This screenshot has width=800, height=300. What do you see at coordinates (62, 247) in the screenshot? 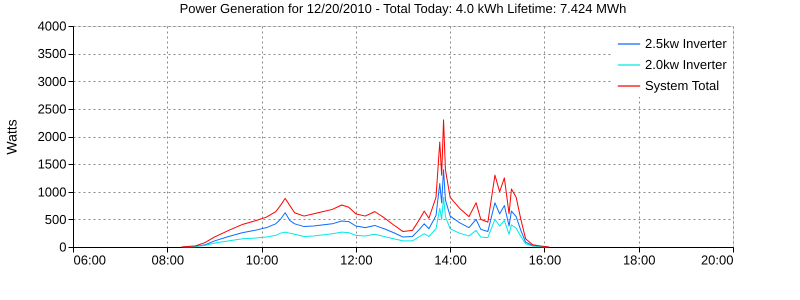
I see `y-tick-label: 0` at bounding box center [62, 247].